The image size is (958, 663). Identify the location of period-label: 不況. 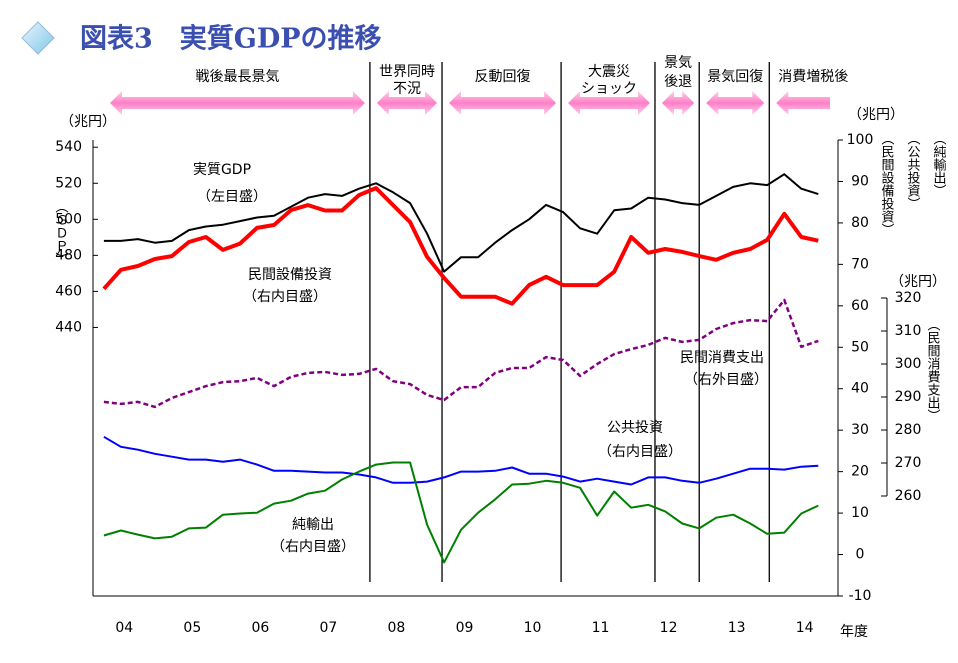
(407, 89).